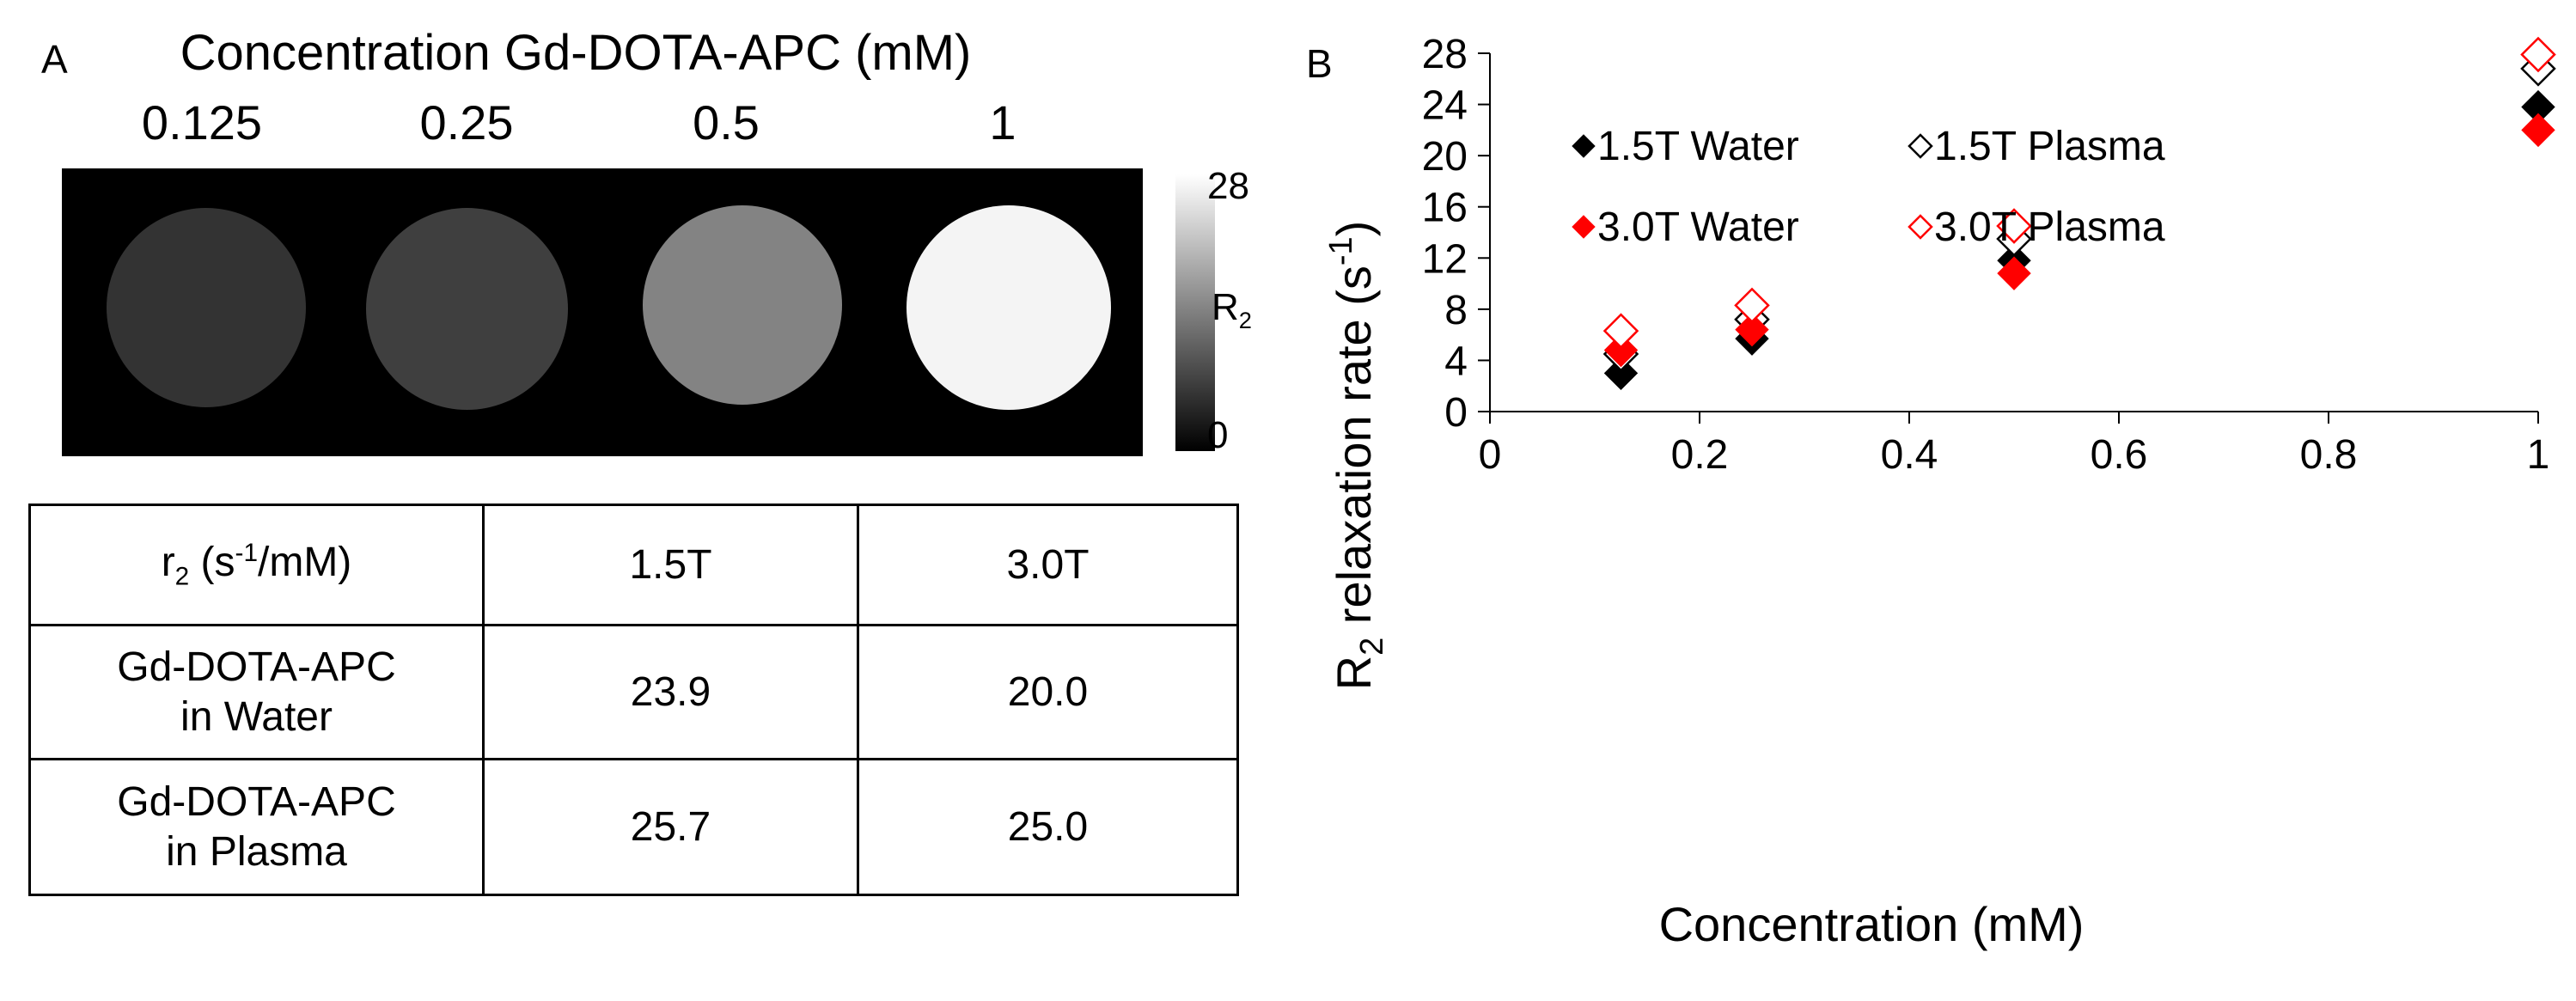  I want to click on series-3-0t-water, so click(2079, 240).